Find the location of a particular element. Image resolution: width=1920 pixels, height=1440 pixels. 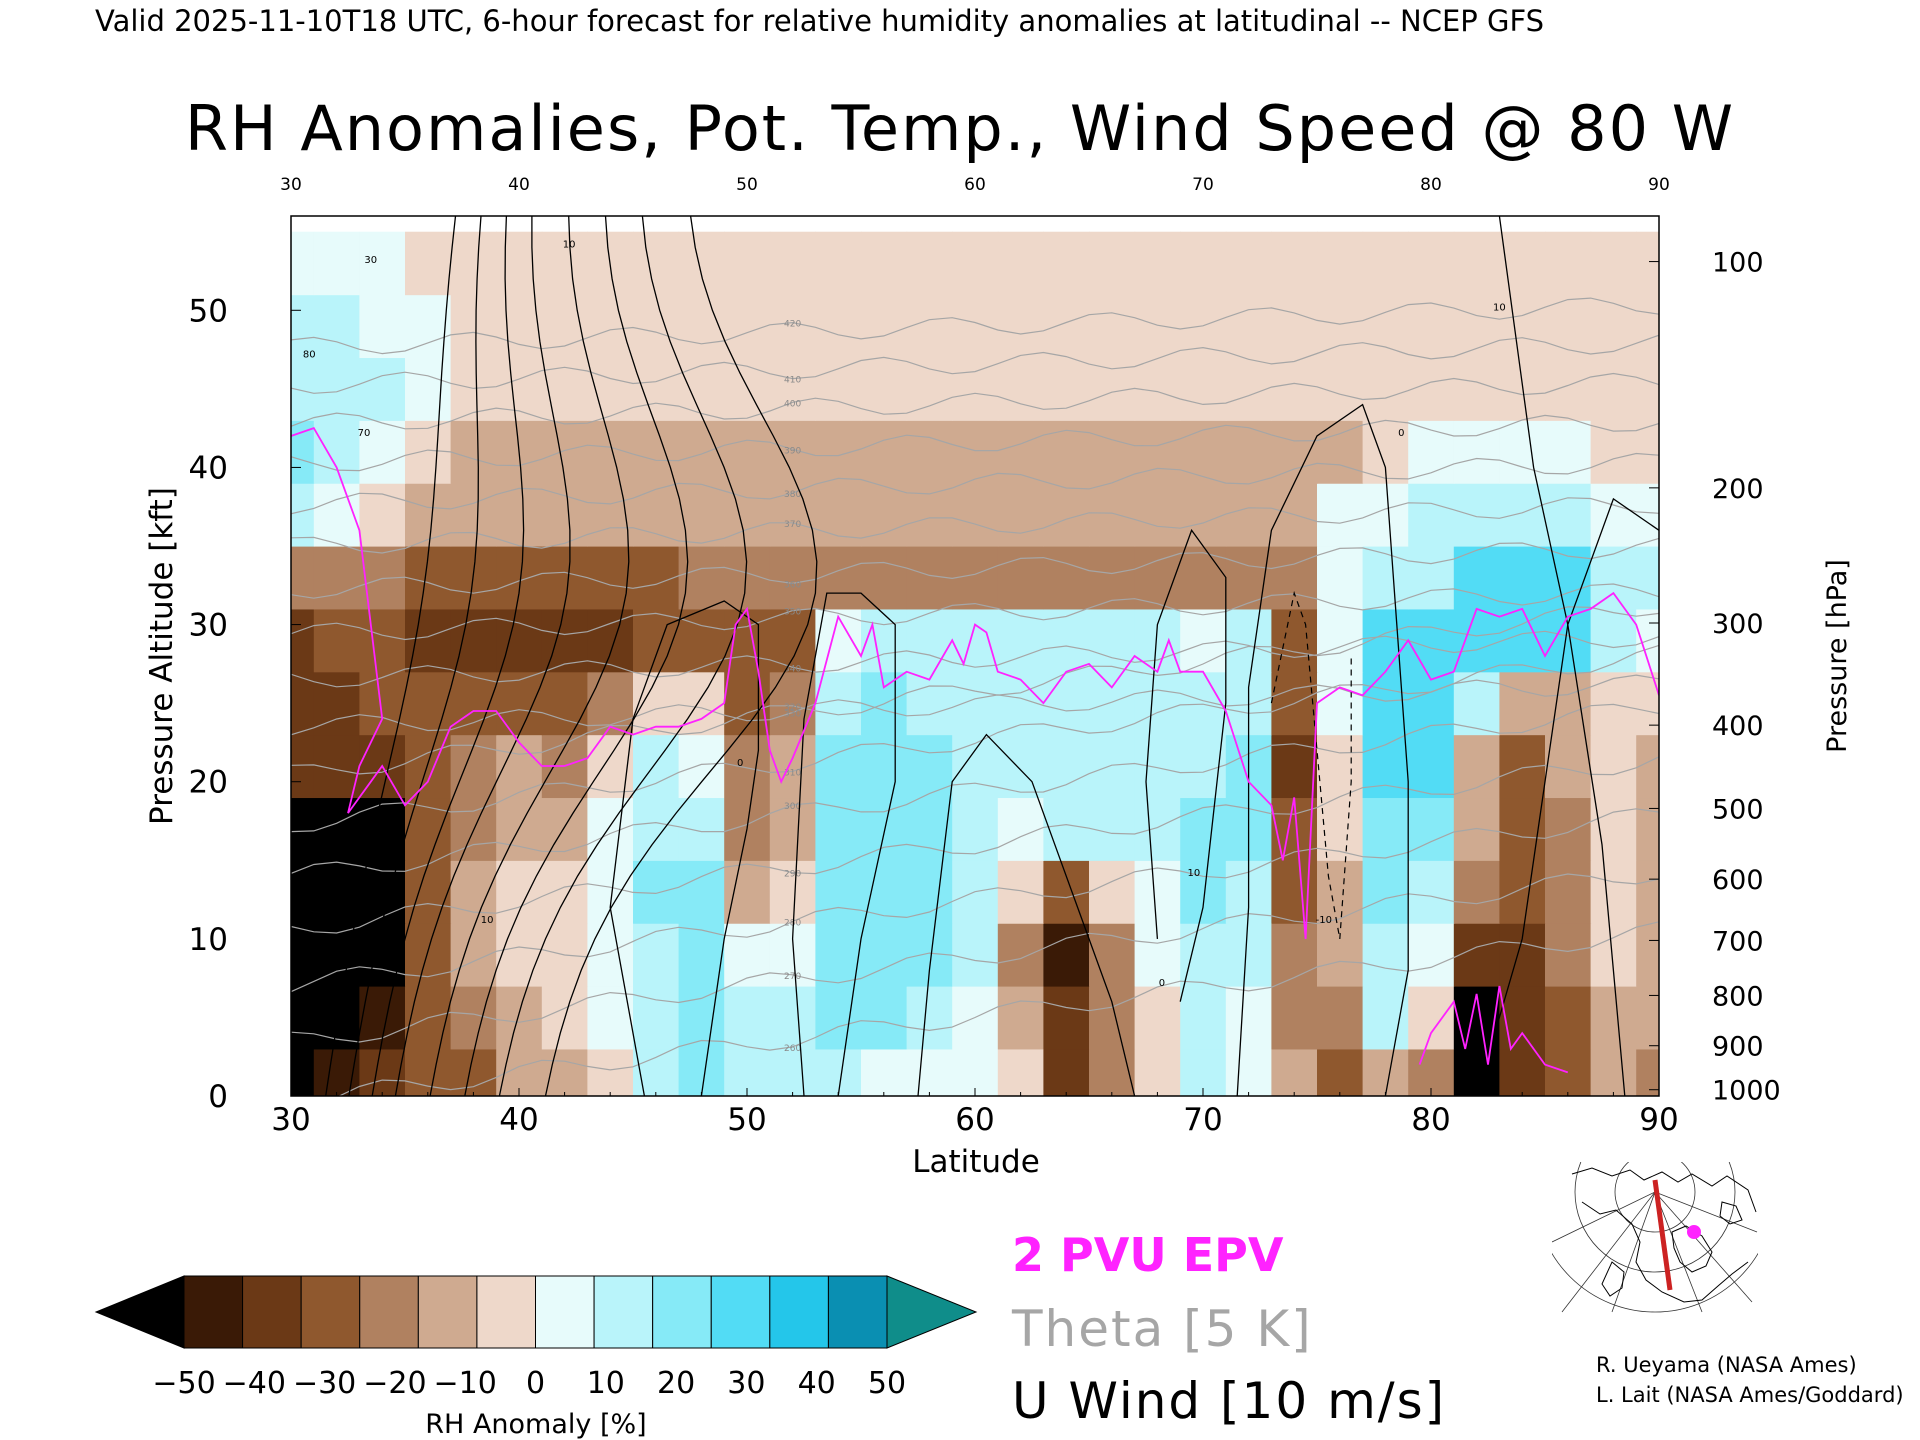

x-top-tick-label: 40 is located at coordinates (519, 185).